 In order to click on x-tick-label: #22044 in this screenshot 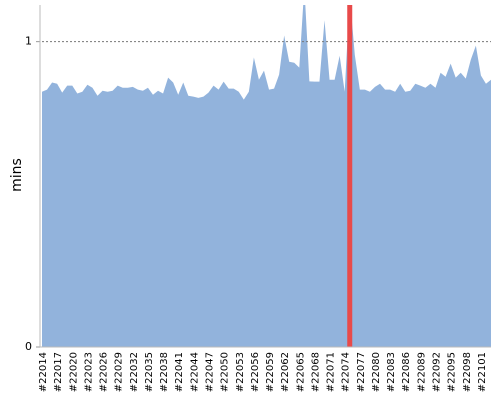, I will do `click(194, 372)`.